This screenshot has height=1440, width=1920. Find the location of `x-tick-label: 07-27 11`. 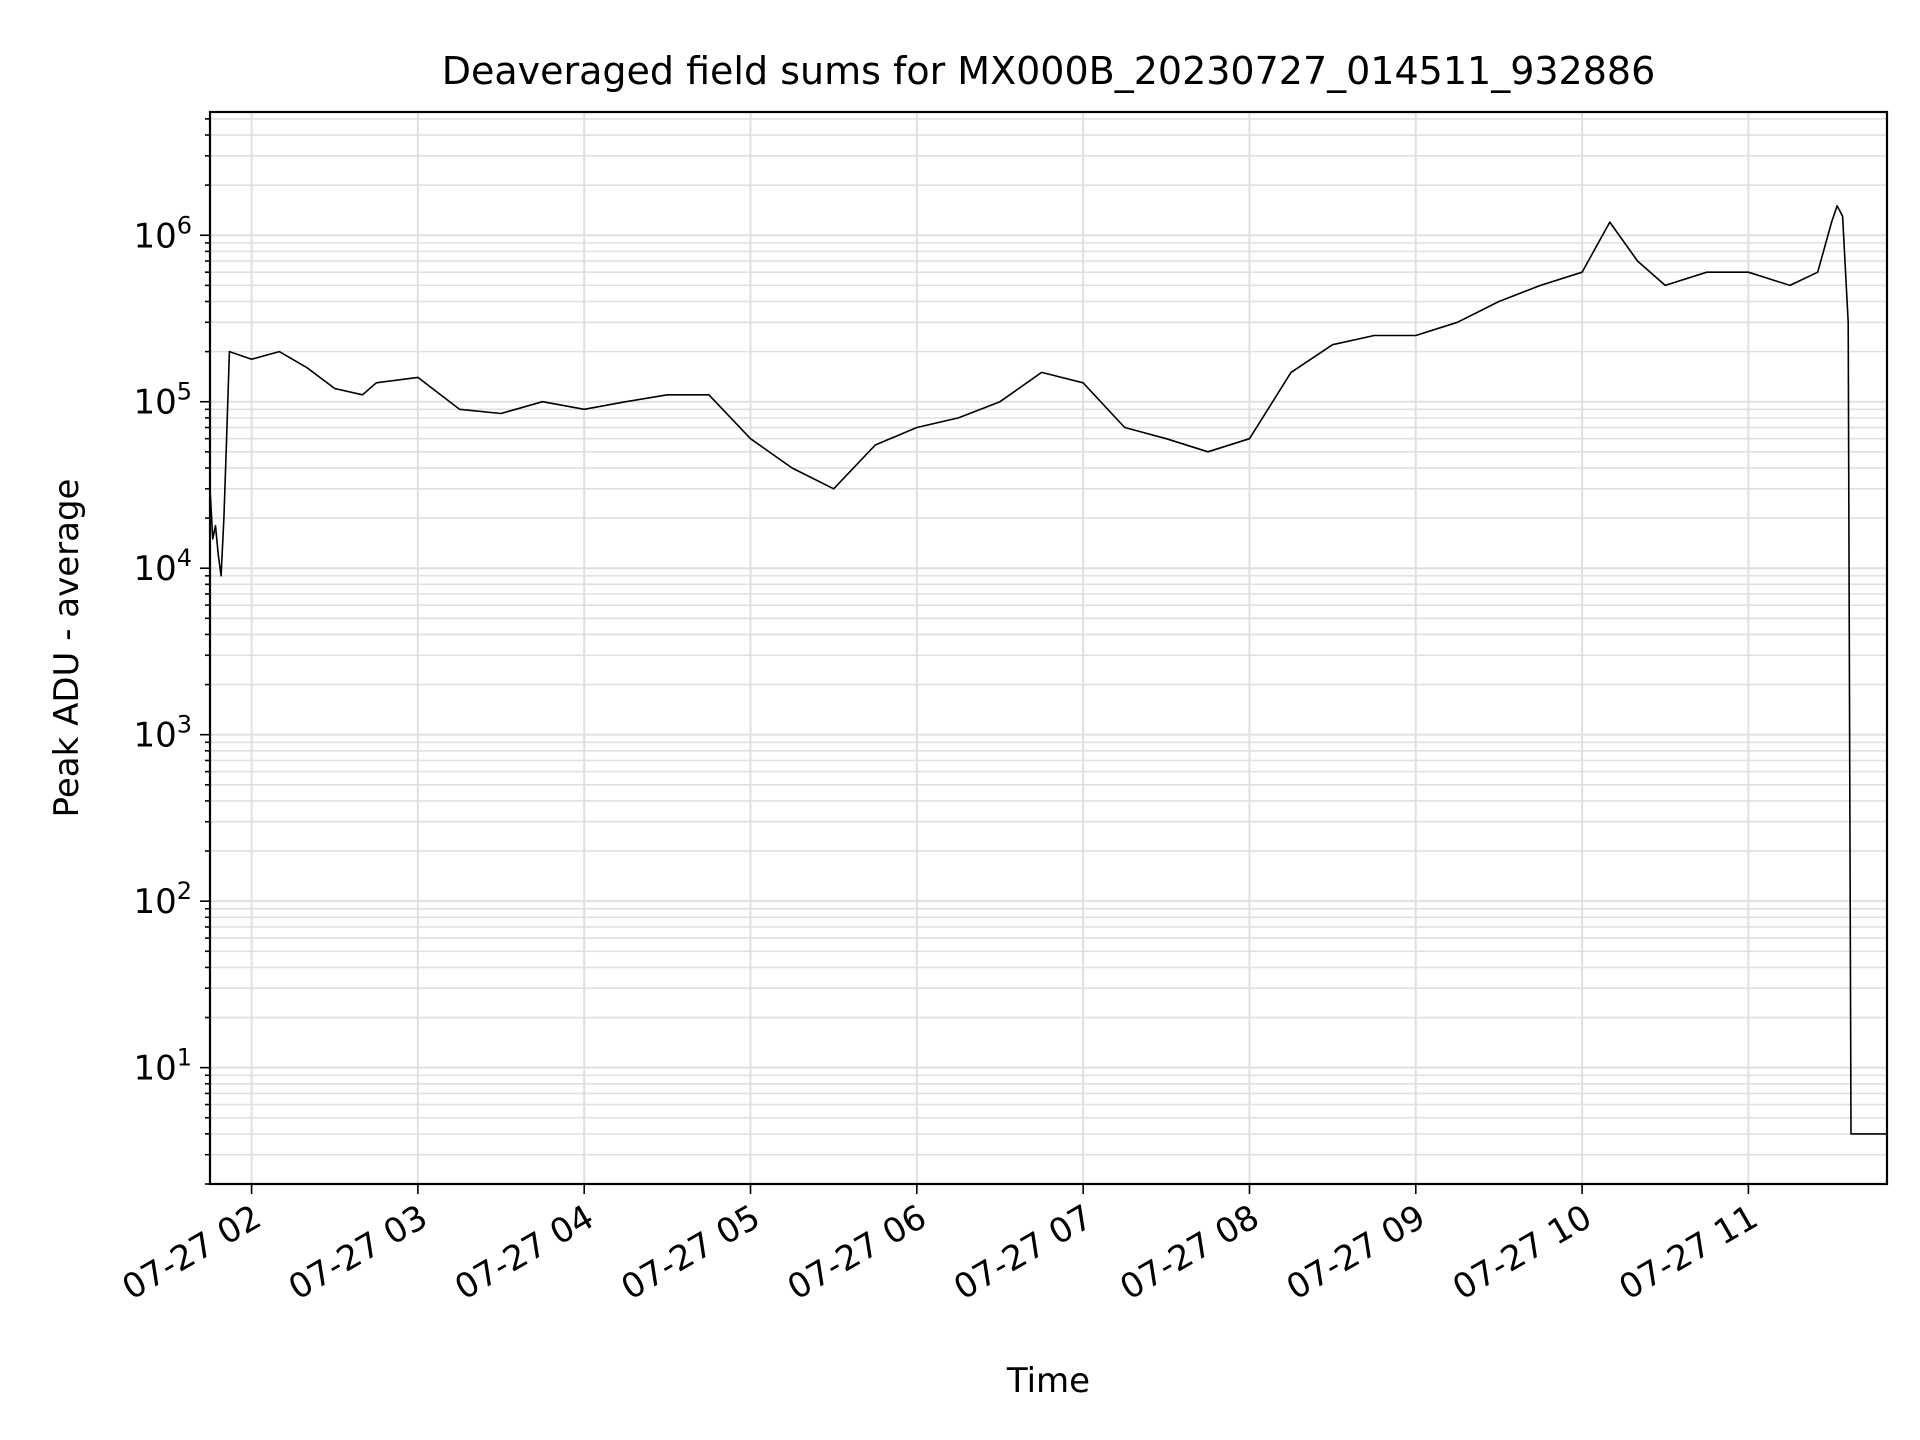

x-tick-label: 07-27 11 is located at coordinates (1689, 1252).